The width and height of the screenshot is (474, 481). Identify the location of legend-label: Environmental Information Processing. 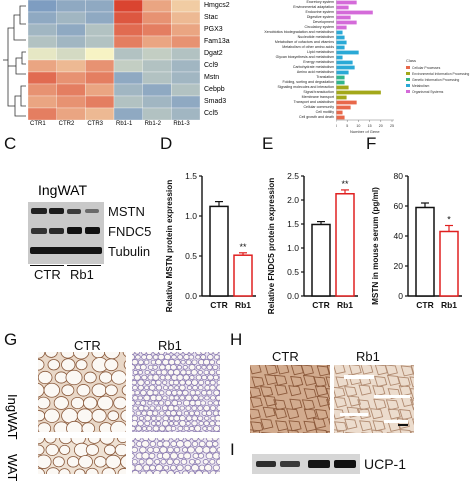
(440, 74).